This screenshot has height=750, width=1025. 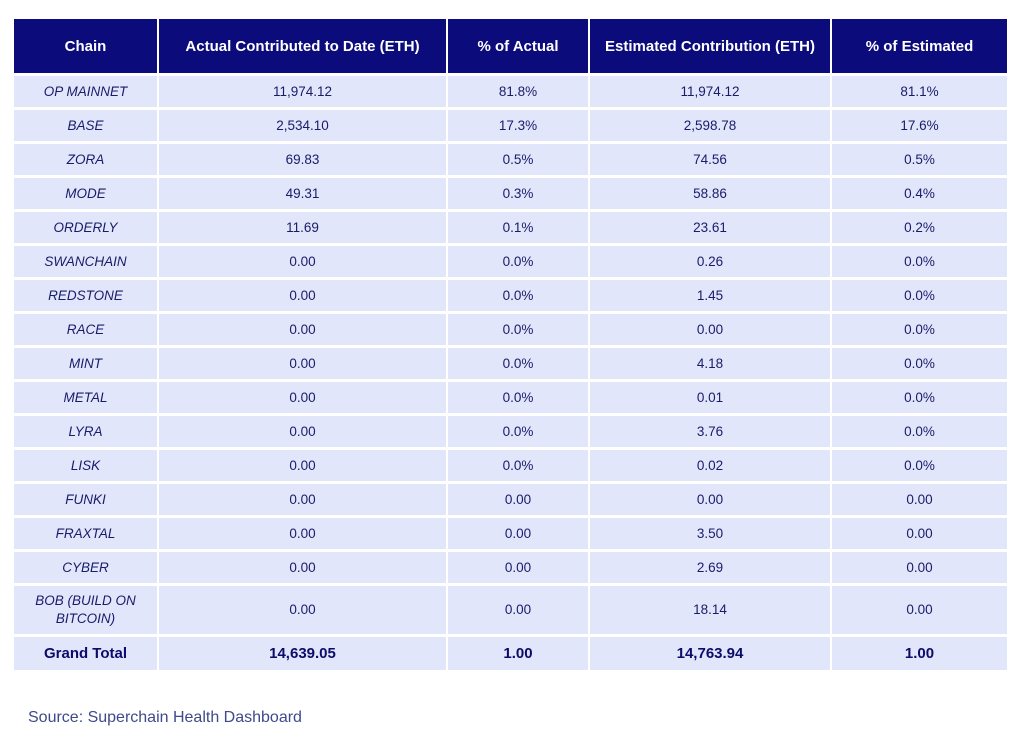 I want to click on table-row: MODE 49.31 0.3% 58.86 0.4%, so click(x=510, y=193).